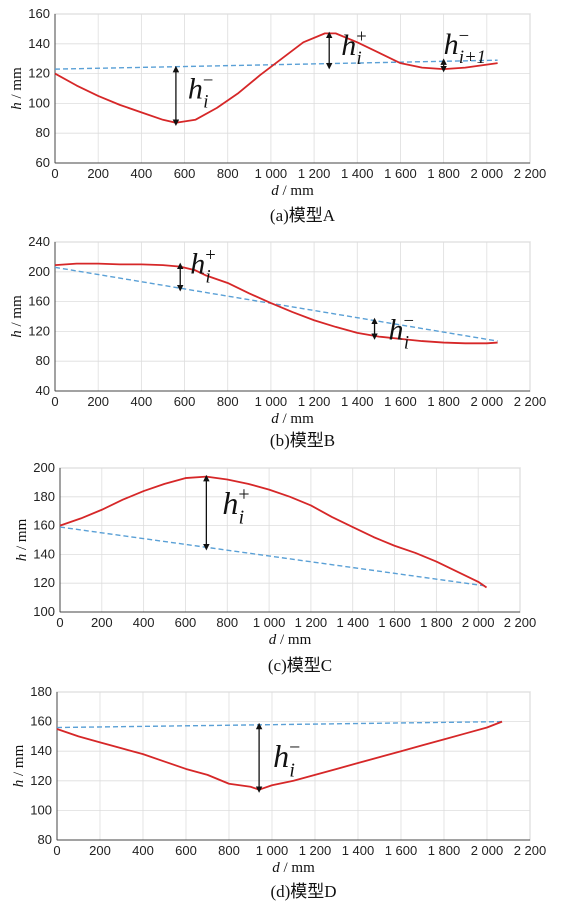 Image resolution: width=579 pixels, height=910 pixels. What do you see at coordinates (43, 162) in the screenshot?
I see `y-tick-label: 60` at bounding box center [43, 162].